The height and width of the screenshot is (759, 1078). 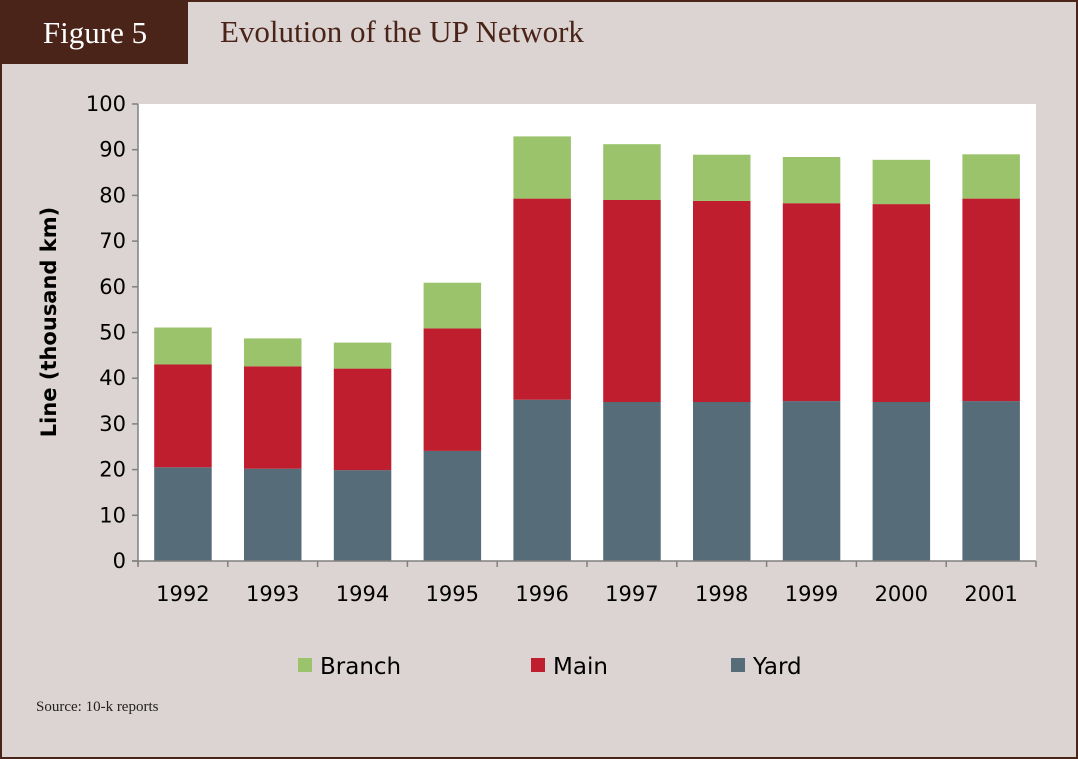 What do you see at coordinates (901, 182) in the screenshot?
I see `bar-branch-2000` at bounding box center [901, 182].